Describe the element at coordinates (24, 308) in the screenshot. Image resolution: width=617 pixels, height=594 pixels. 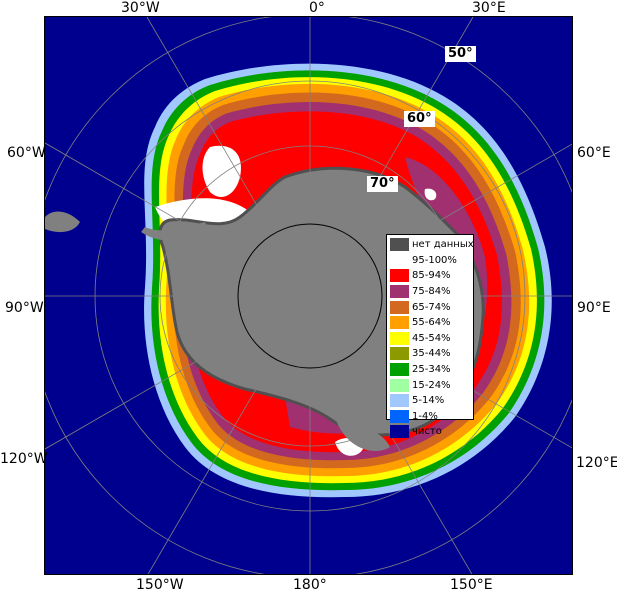
I see `longitude-label-90w: 90°W` at that location.